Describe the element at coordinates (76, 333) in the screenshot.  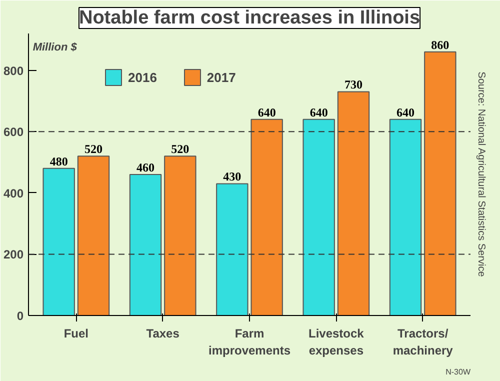
I see `x-tick-label: Fuel` at that location.